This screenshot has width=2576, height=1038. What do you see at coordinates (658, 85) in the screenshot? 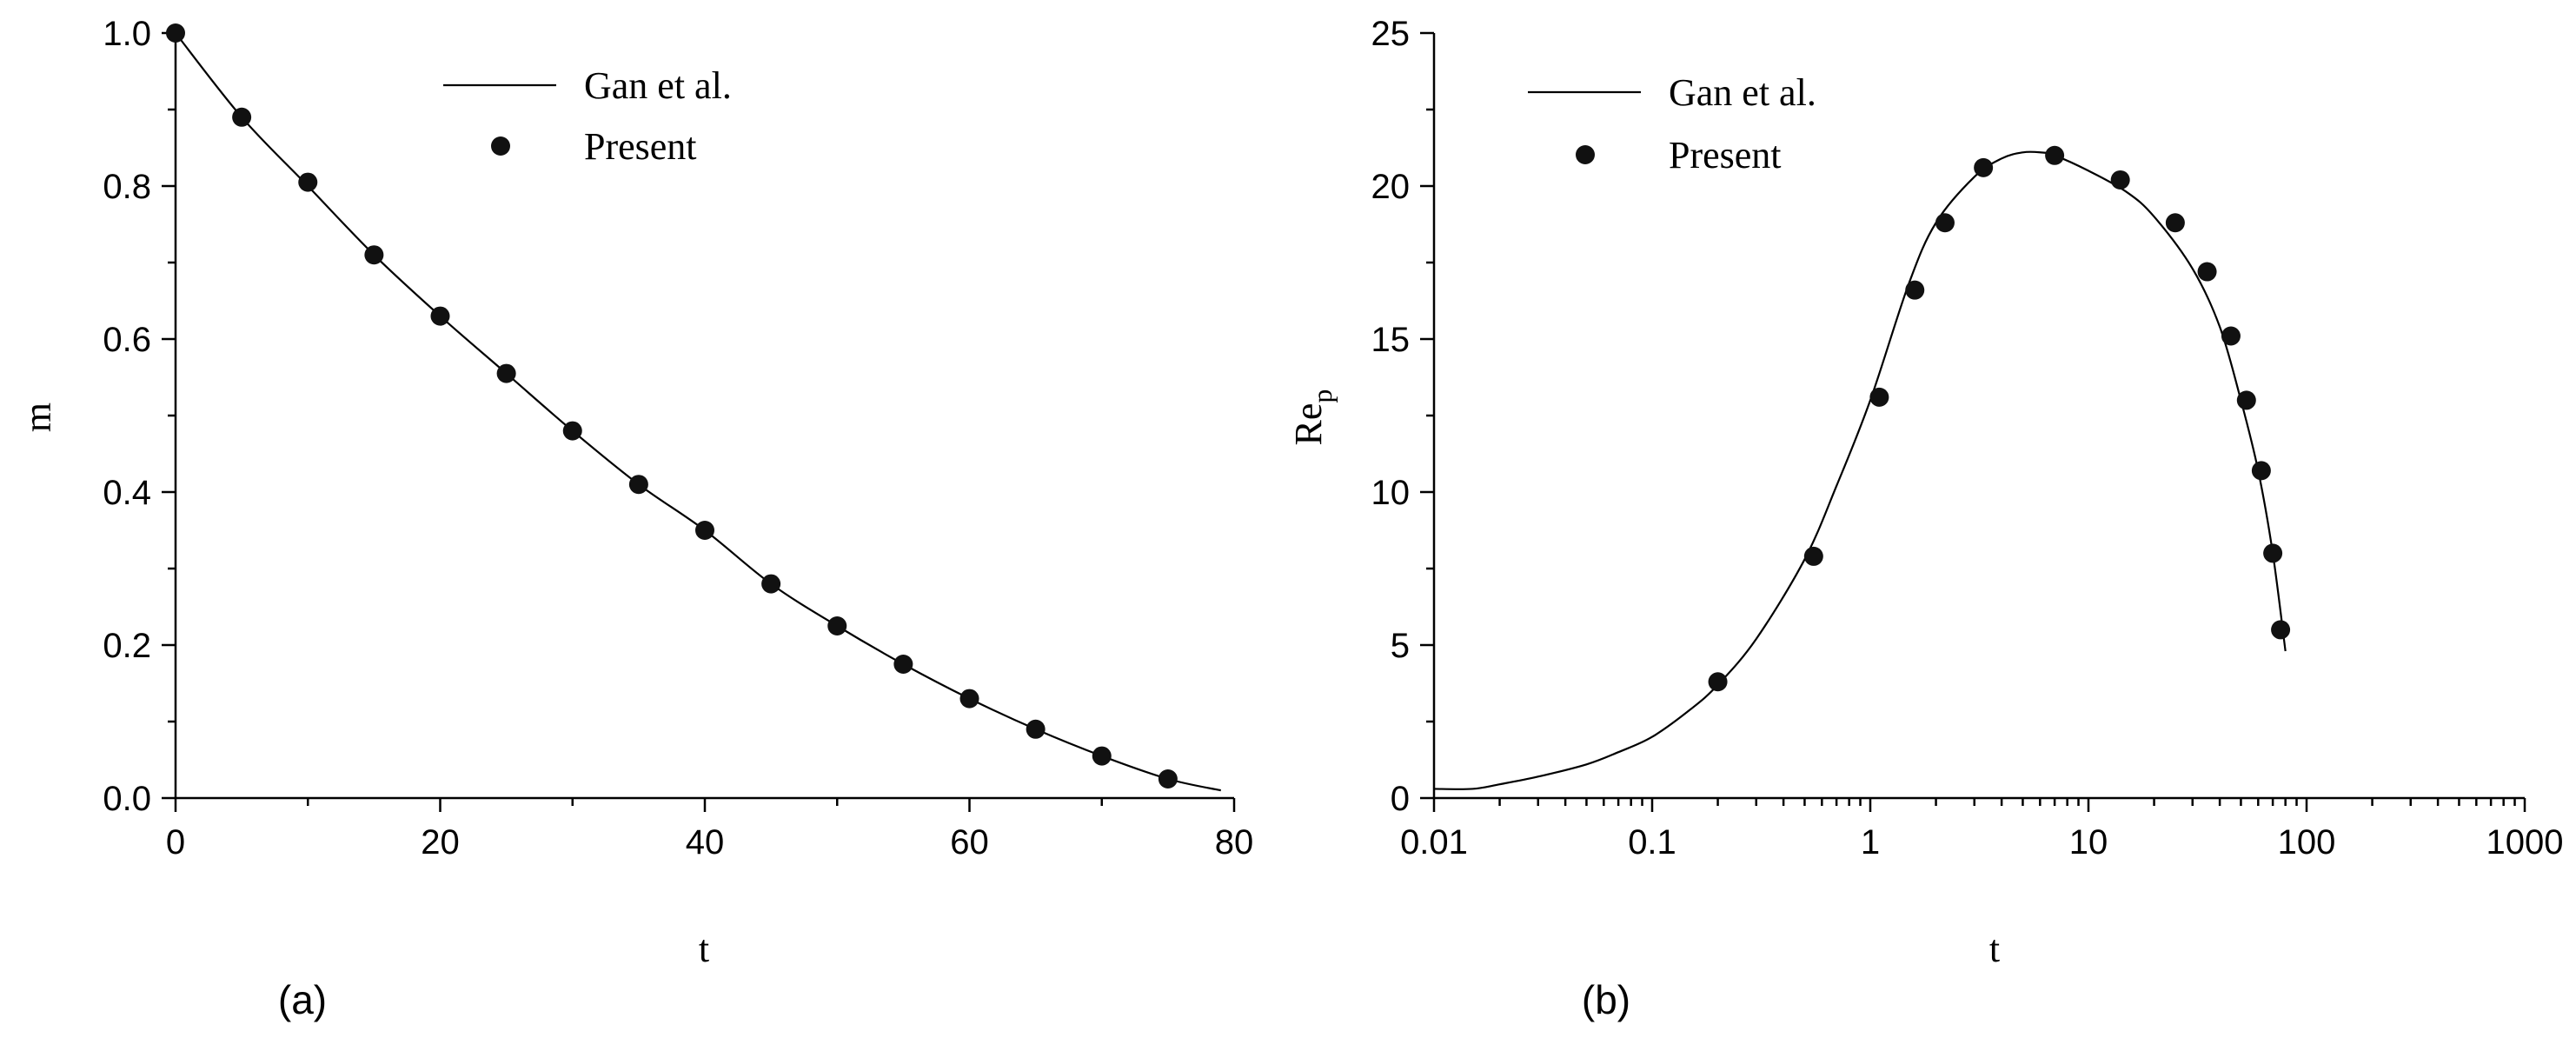
I see `chart-a-legend-entry-gan: Gan et al.` at bounding box center [658, 85].